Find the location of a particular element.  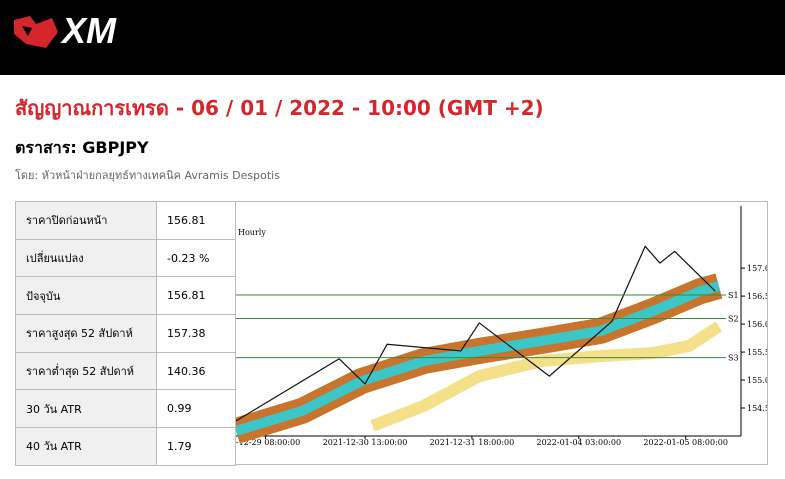

table-row: ราคาต่ำสุด 52 สัปดาห์ 140.36 is located at coordinates (125, 371).